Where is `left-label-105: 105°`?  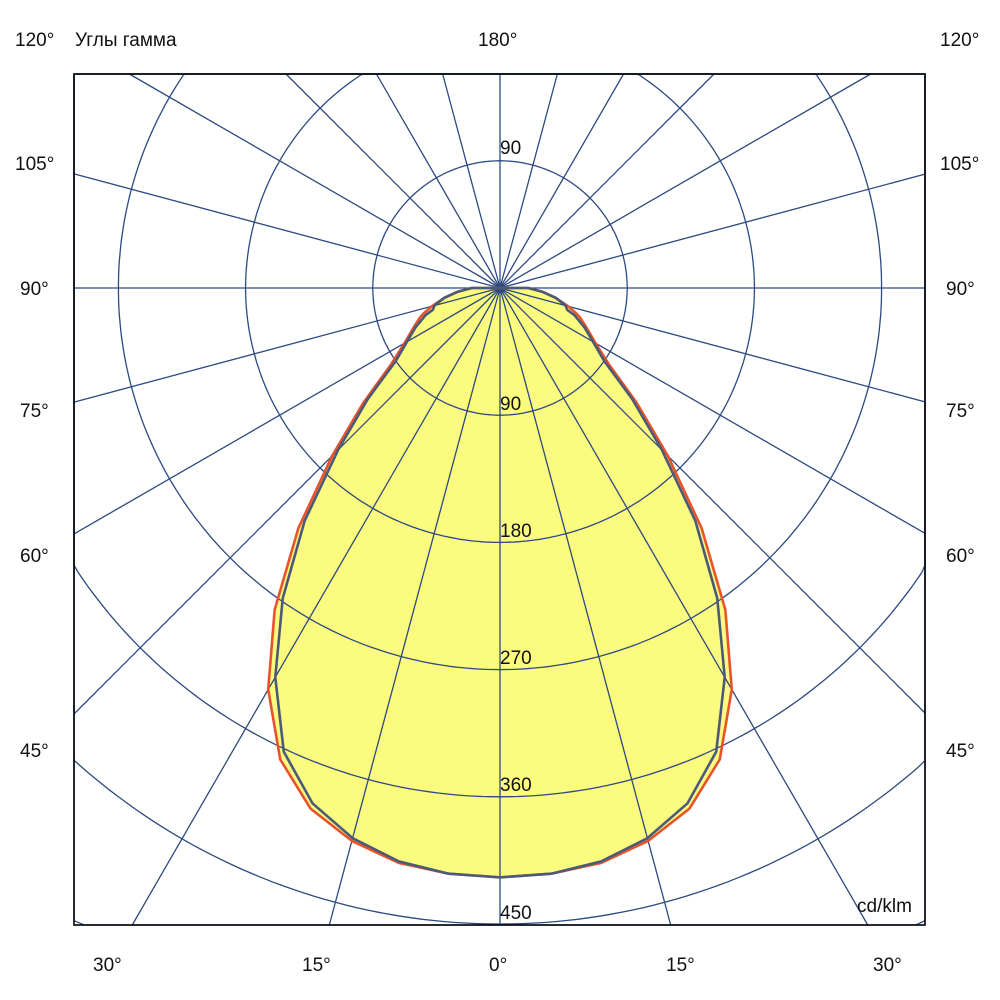 left-label-105: 105° is located at coordinates (34, 164).